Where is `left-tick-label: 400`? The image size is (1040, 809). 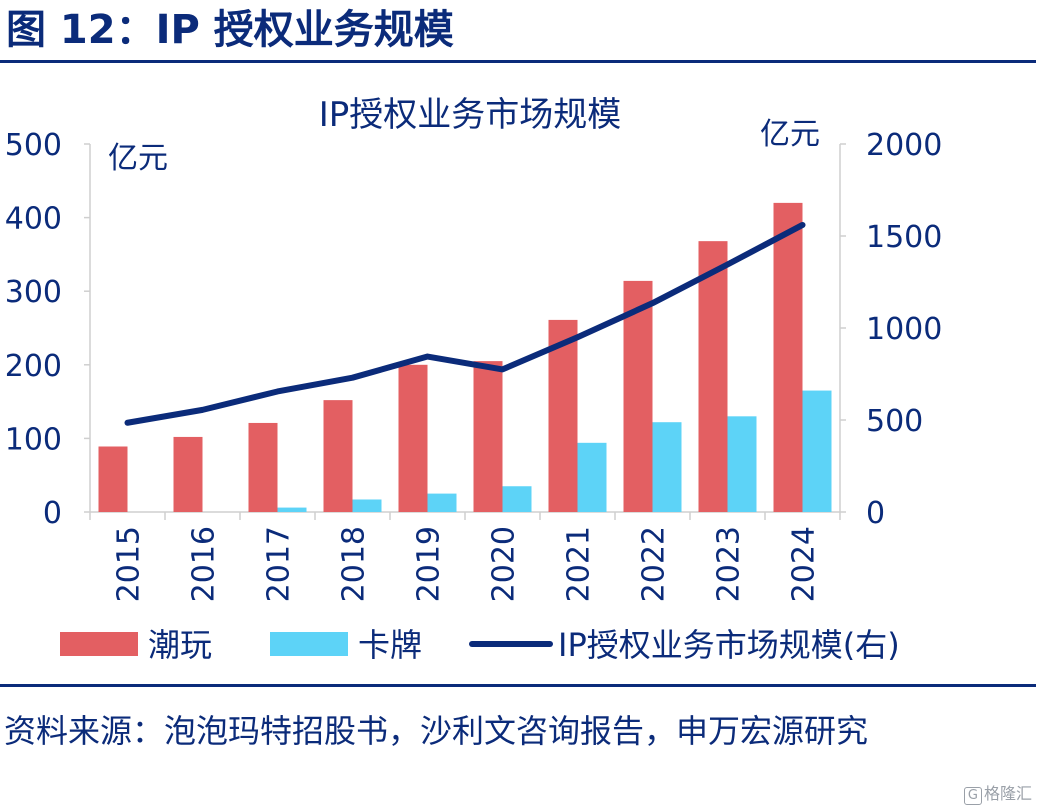
left-tick-label: 400 is located at coordinates (33, 219).